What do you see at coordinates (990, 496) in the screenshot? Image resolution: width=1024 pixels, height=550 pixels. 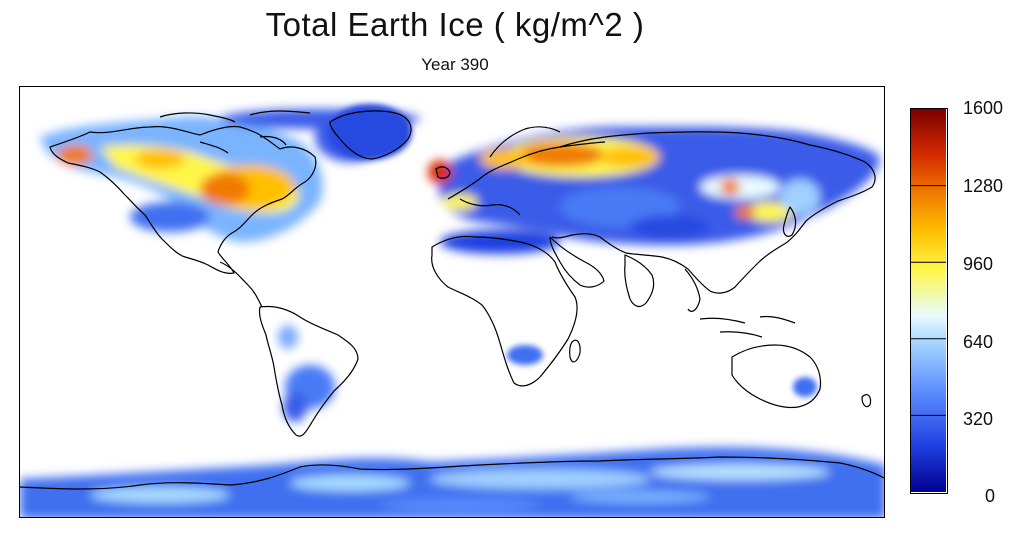 I see `colorbar-tick-0: 0` at bounding box center [990, 496].